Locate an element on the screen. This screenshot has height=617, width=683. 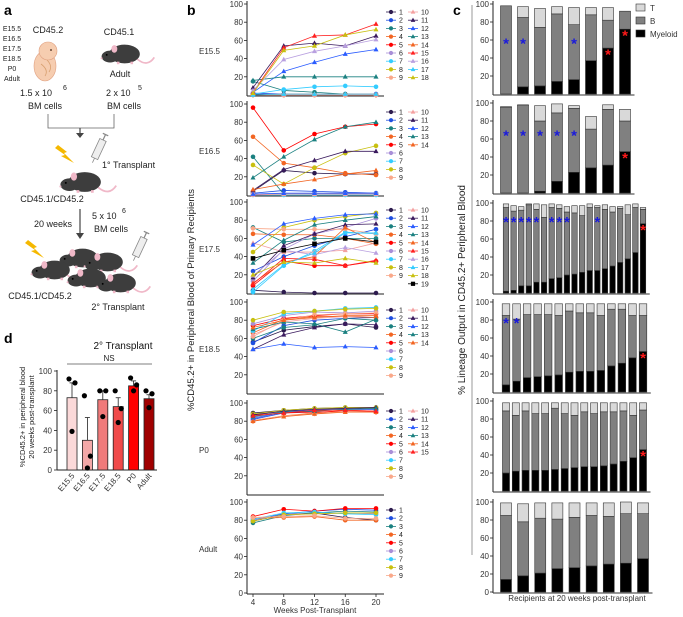
stage-label: E16.5 is located at coordinates (12, 39).